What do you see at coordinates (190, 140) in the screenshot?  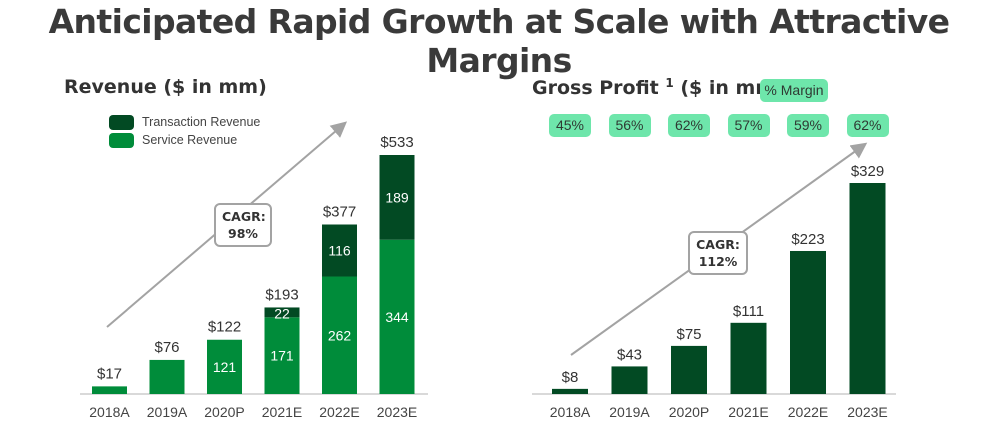 I see `legend-label-service: Service Revenue` at bounding box center [190, 140].